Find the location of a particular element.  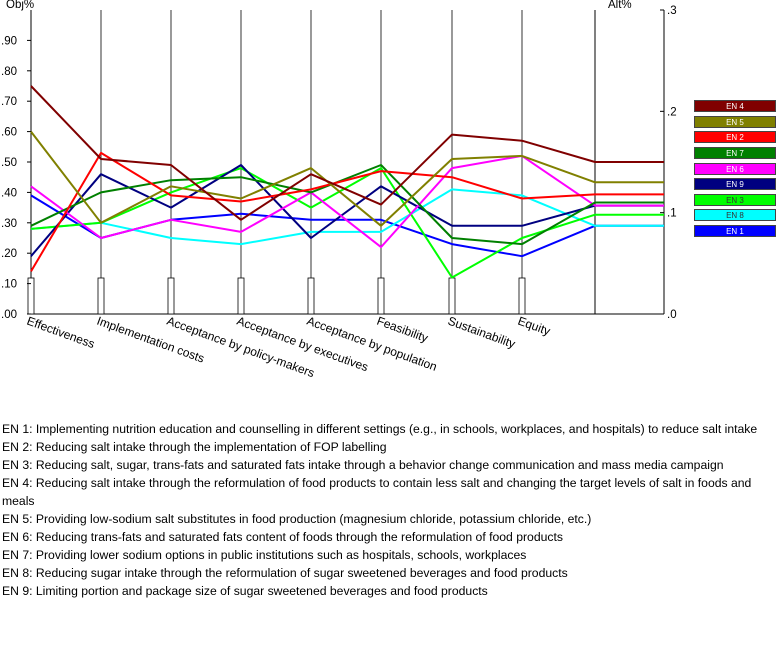

left-tick-label: .30 is located at coordinates (9, 224).